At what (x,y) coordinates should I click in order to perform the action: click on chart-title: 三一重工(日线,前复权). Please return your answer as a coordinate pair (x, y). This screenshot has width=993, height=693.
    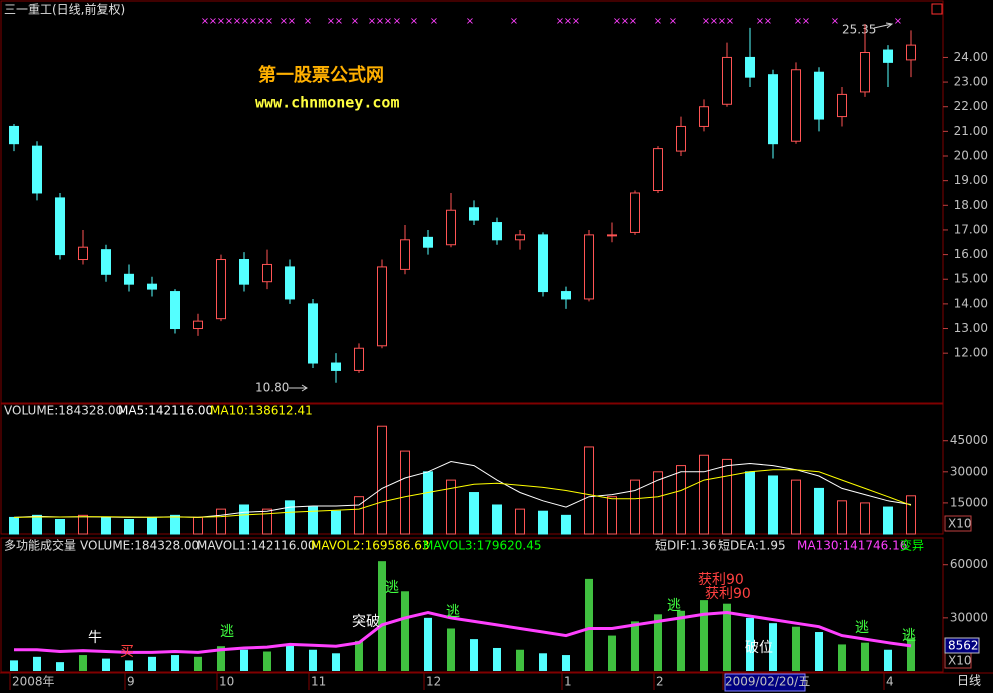
    Looking at the image, I should click on (64, 9).